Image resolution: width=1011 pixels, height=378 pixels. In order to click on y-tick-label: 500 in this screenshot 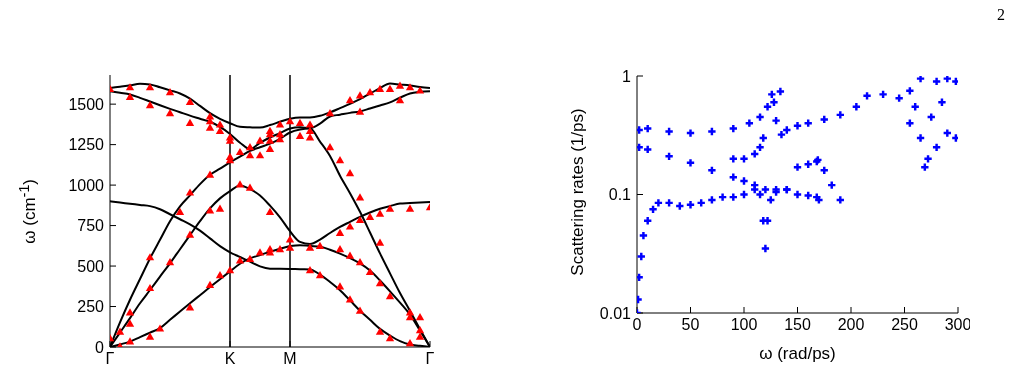, I will do `click(91, 266)`.